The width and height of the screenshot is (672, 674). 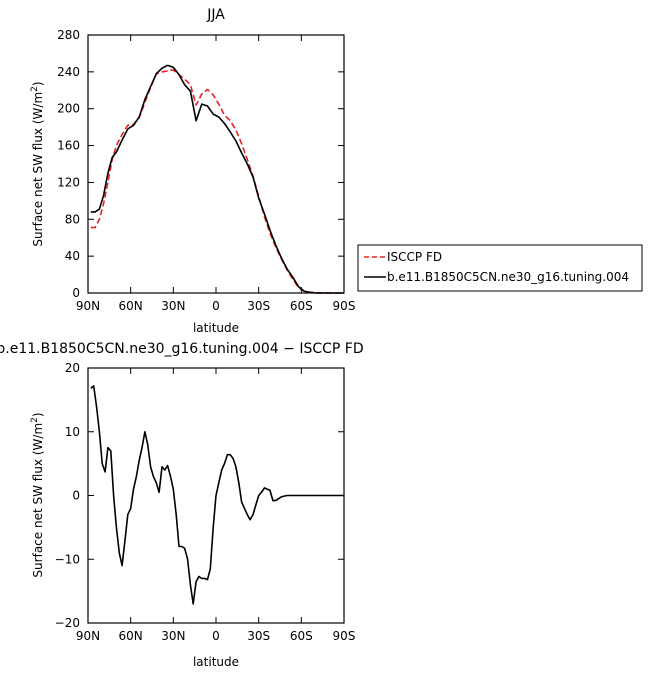 What do you see at coordinates (68, 182) in the screenshot?
I see `top-y-tick-label: 120` at bounding box center [68, 182].